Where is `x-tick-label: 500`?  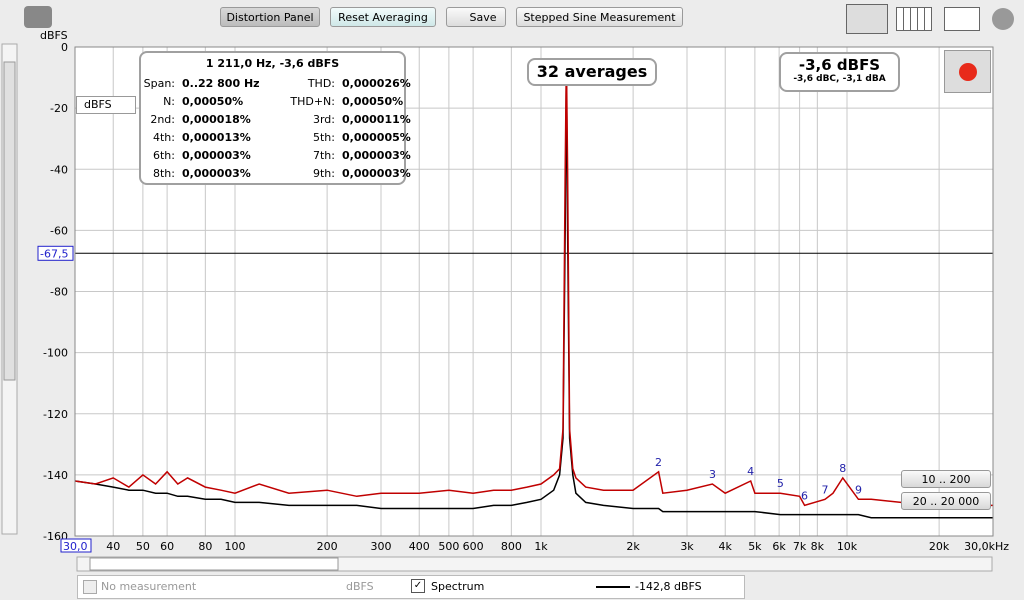
x-tick-label: 500 is located at coordinates (448, 546).